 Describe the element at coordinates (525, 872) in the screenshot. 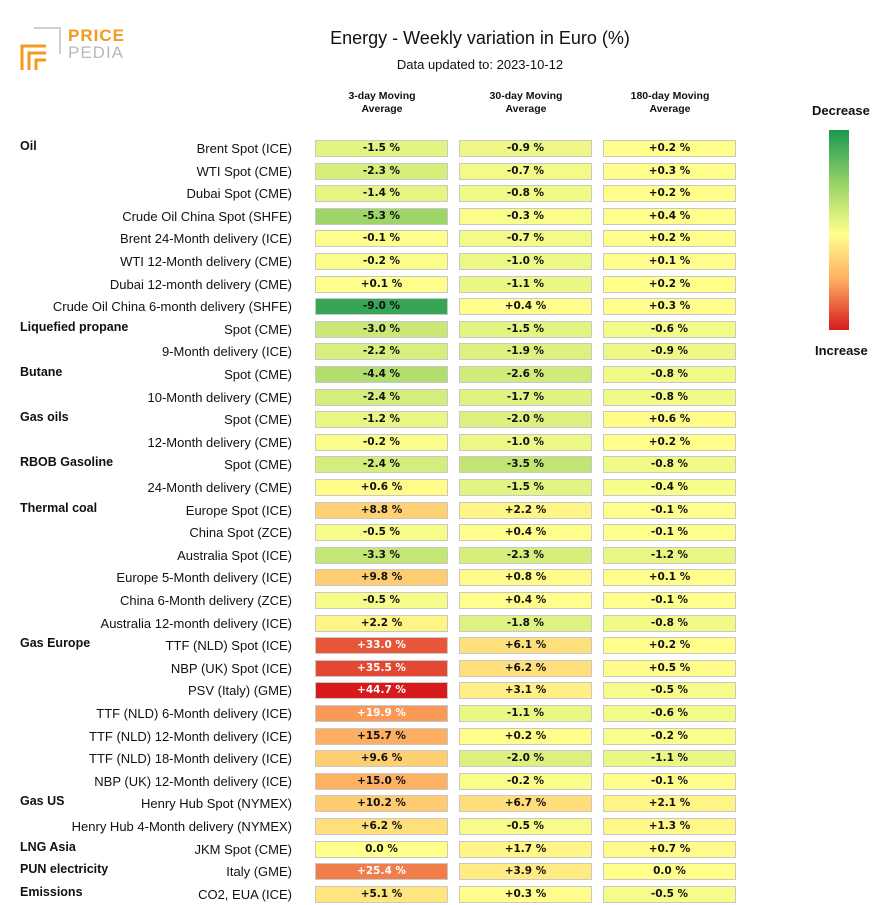

I see `value-cell: +3.9 %` at that location.